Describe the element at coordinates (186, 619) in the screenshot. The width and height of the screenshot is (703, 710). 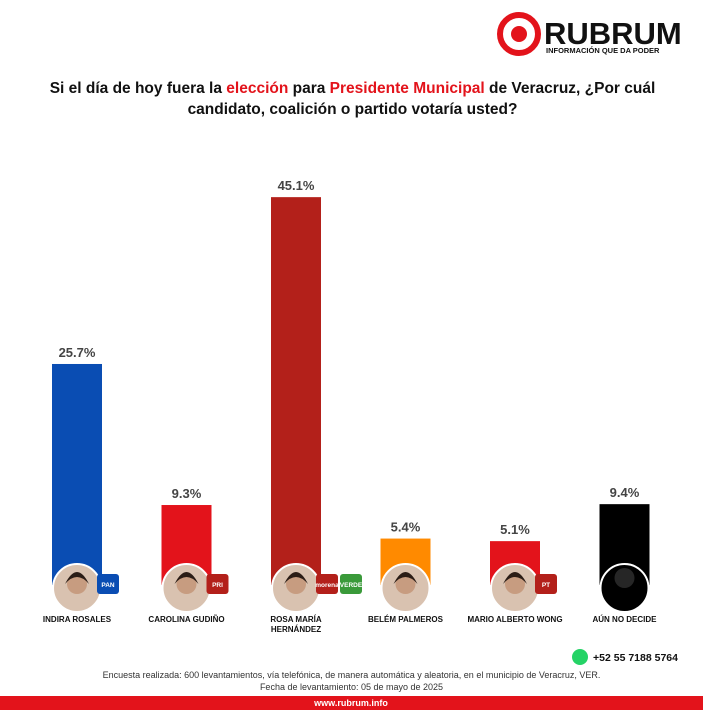
I see `x-tick-label: CAROLINA GUDIÑO` at that location.